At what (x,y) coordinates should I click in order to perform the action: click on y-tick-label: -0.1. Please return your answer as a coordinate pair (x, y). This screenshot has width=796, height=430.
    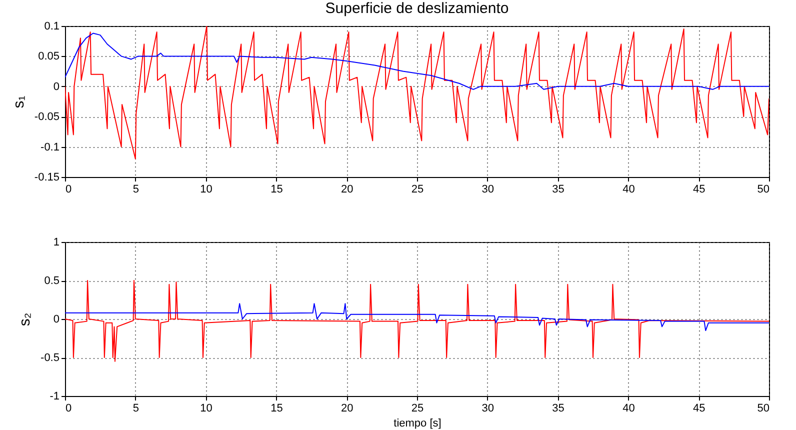
    Looking at the image, I should click on (50, 147).